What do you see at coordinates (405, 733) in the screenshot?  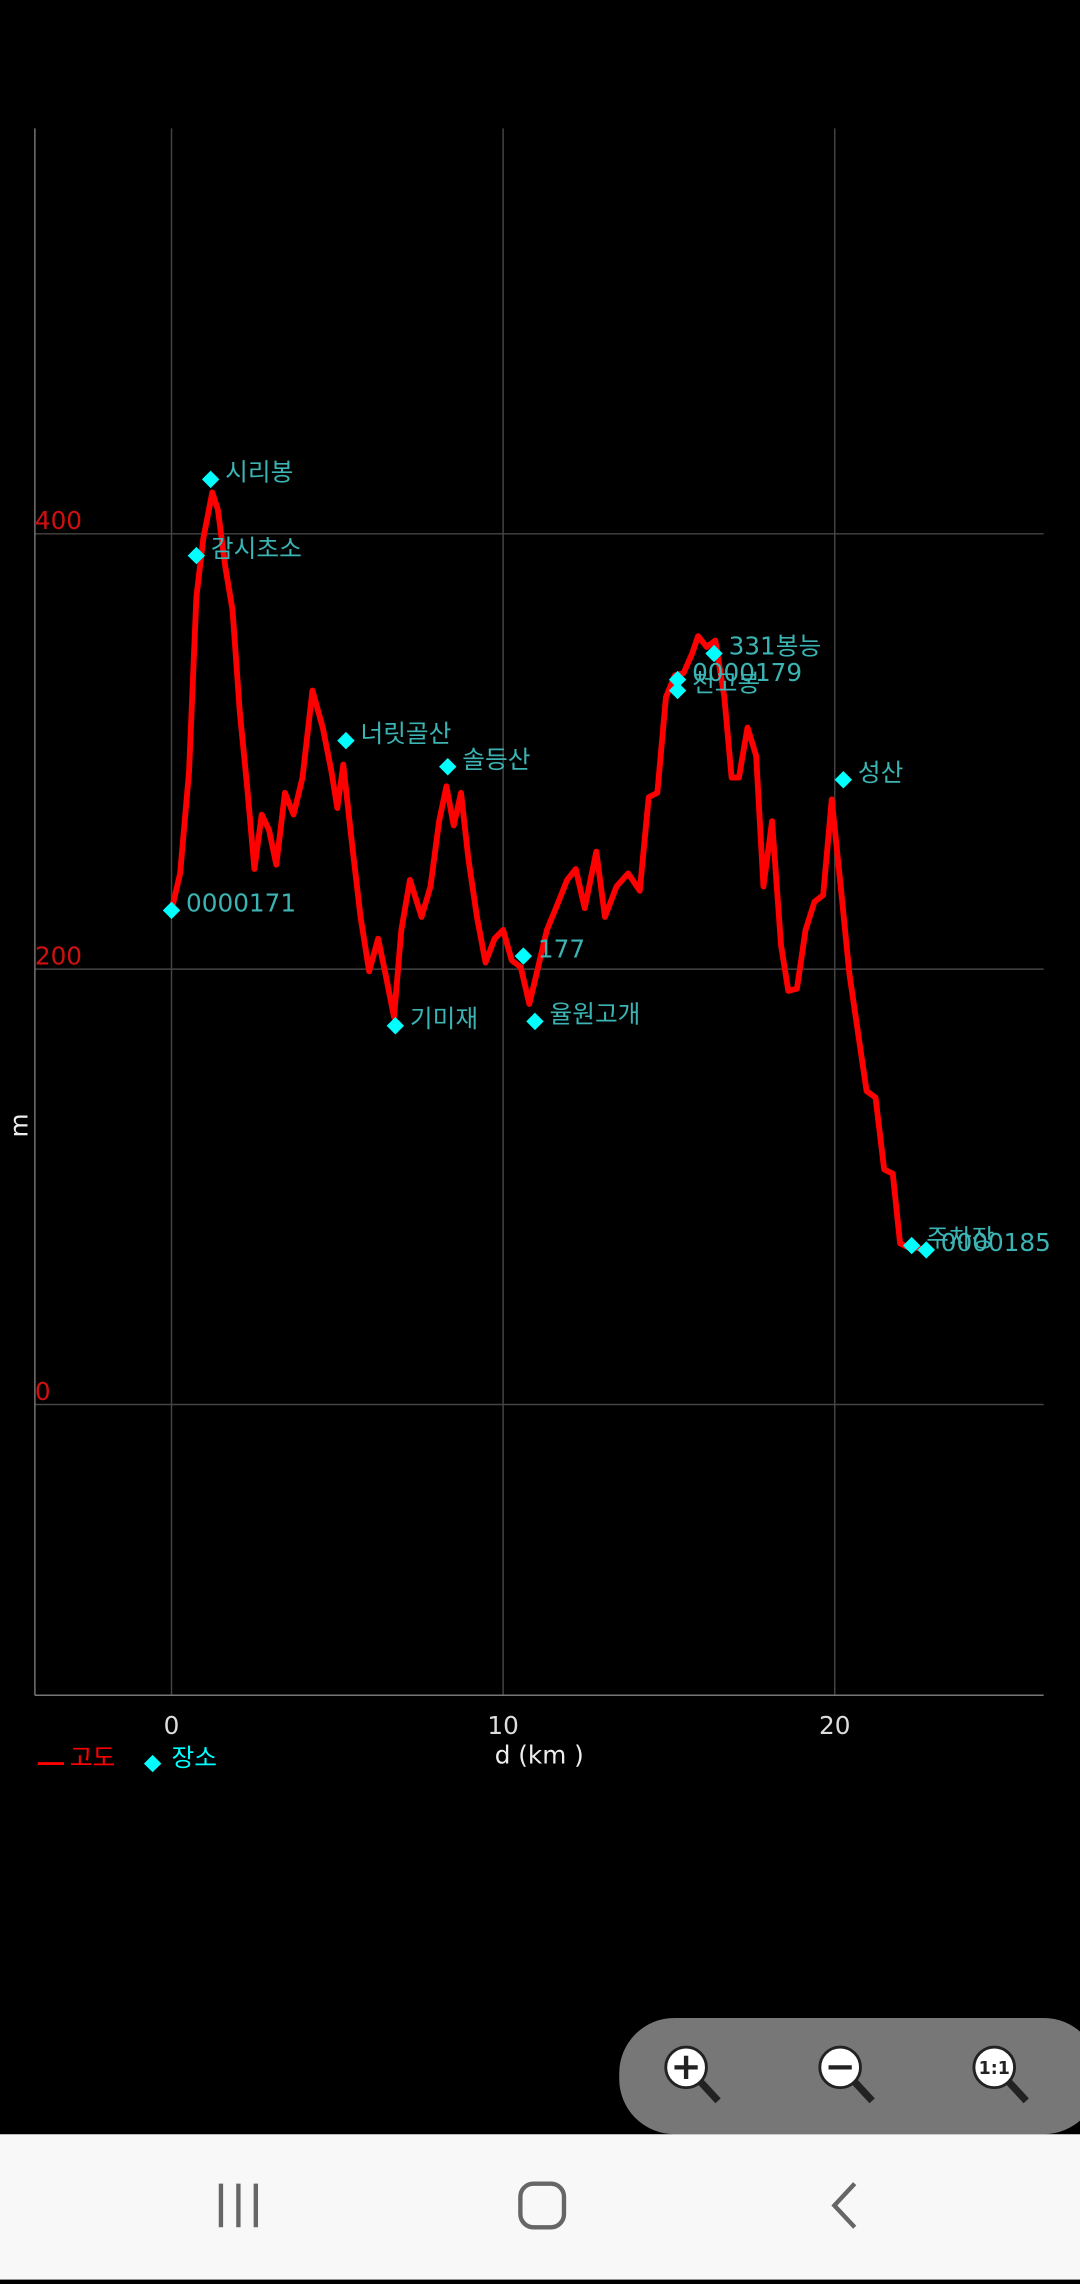 I see `place-label: 너릿골산` at bounding box center [405, 733].